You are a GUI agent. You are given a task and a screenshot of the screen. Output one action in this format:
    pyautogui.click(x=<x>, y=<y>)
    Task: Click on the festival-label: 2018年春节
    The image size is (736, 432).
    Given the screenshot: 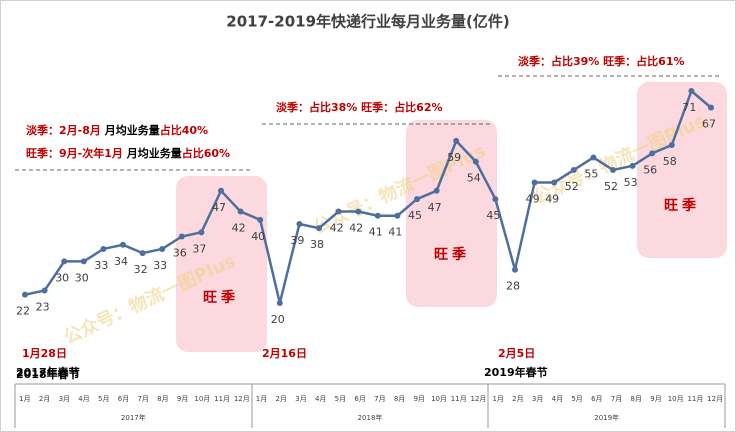 What is the action you would take?
    pyautogui.click(x=48, y=374)
    